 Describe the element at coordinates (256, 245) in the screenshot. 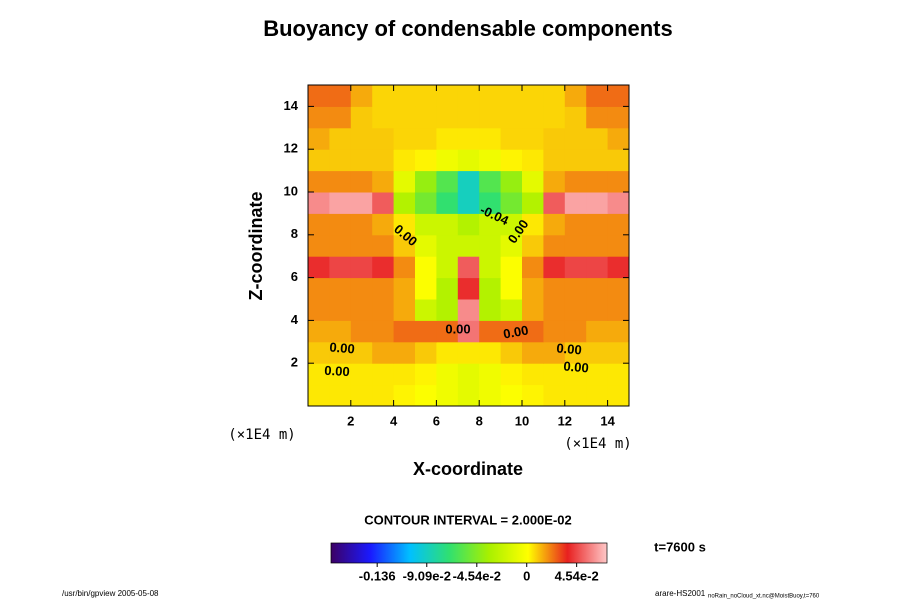

I see `y-axis-label: Z-coordinate` at that location.